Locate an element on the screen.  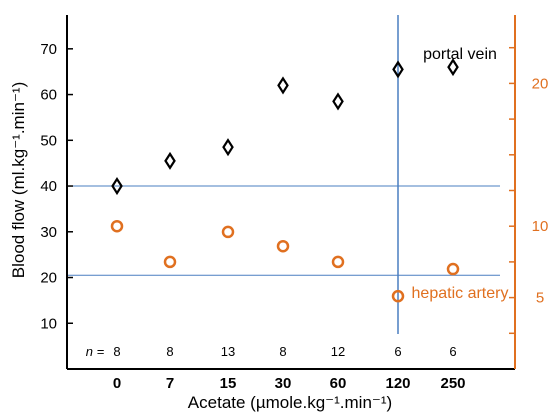
right-axis-tick-label: 20 is located at coordinates (540, 83).